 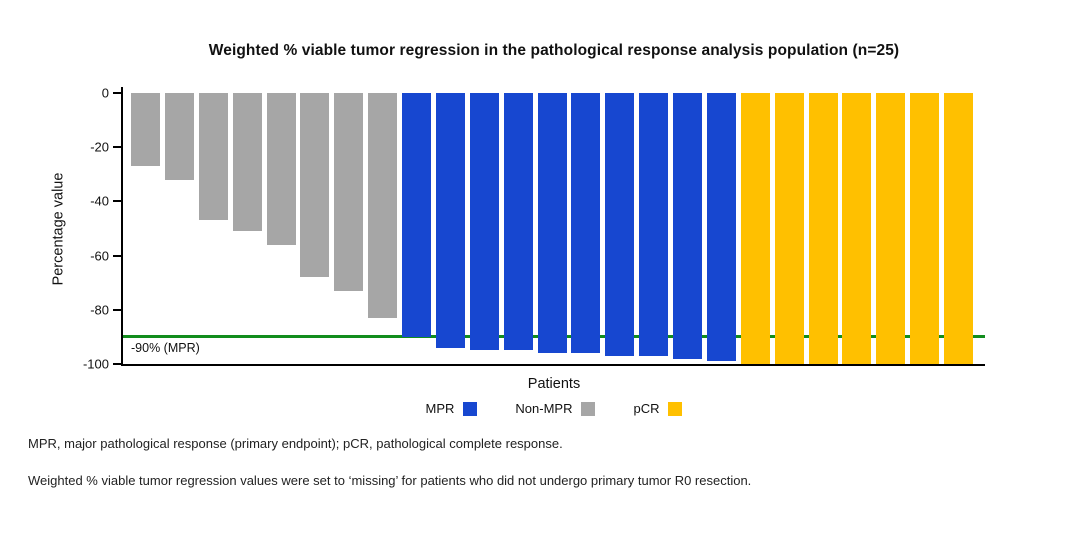 I want to click on y-axis-title-text: Percentage value, so click(x=58, y=228).